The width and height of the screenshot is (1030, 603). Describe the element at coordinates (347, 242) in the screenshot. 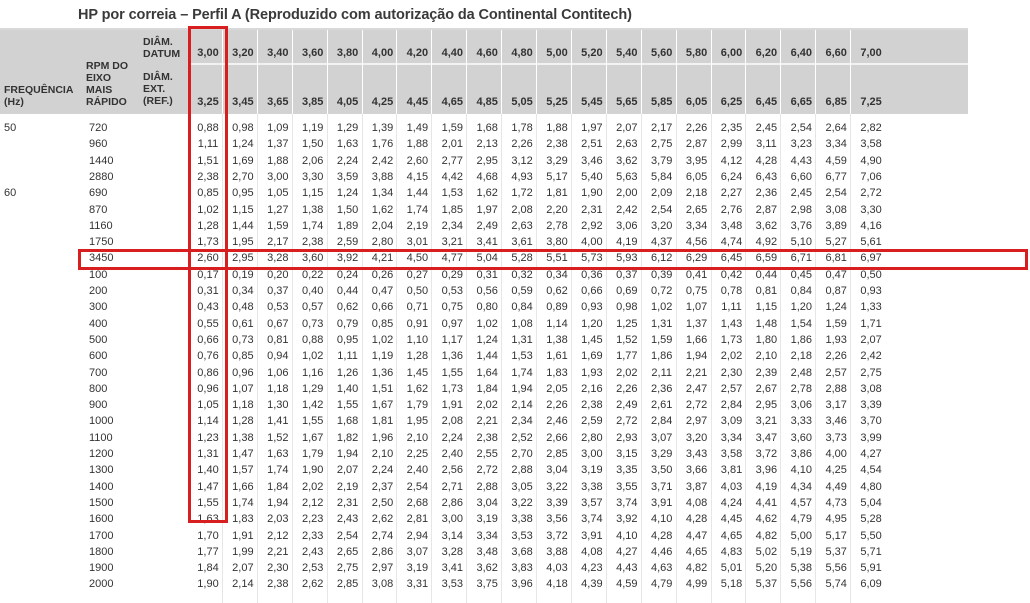

I see `hp-value-cell: 2,59` at that location.